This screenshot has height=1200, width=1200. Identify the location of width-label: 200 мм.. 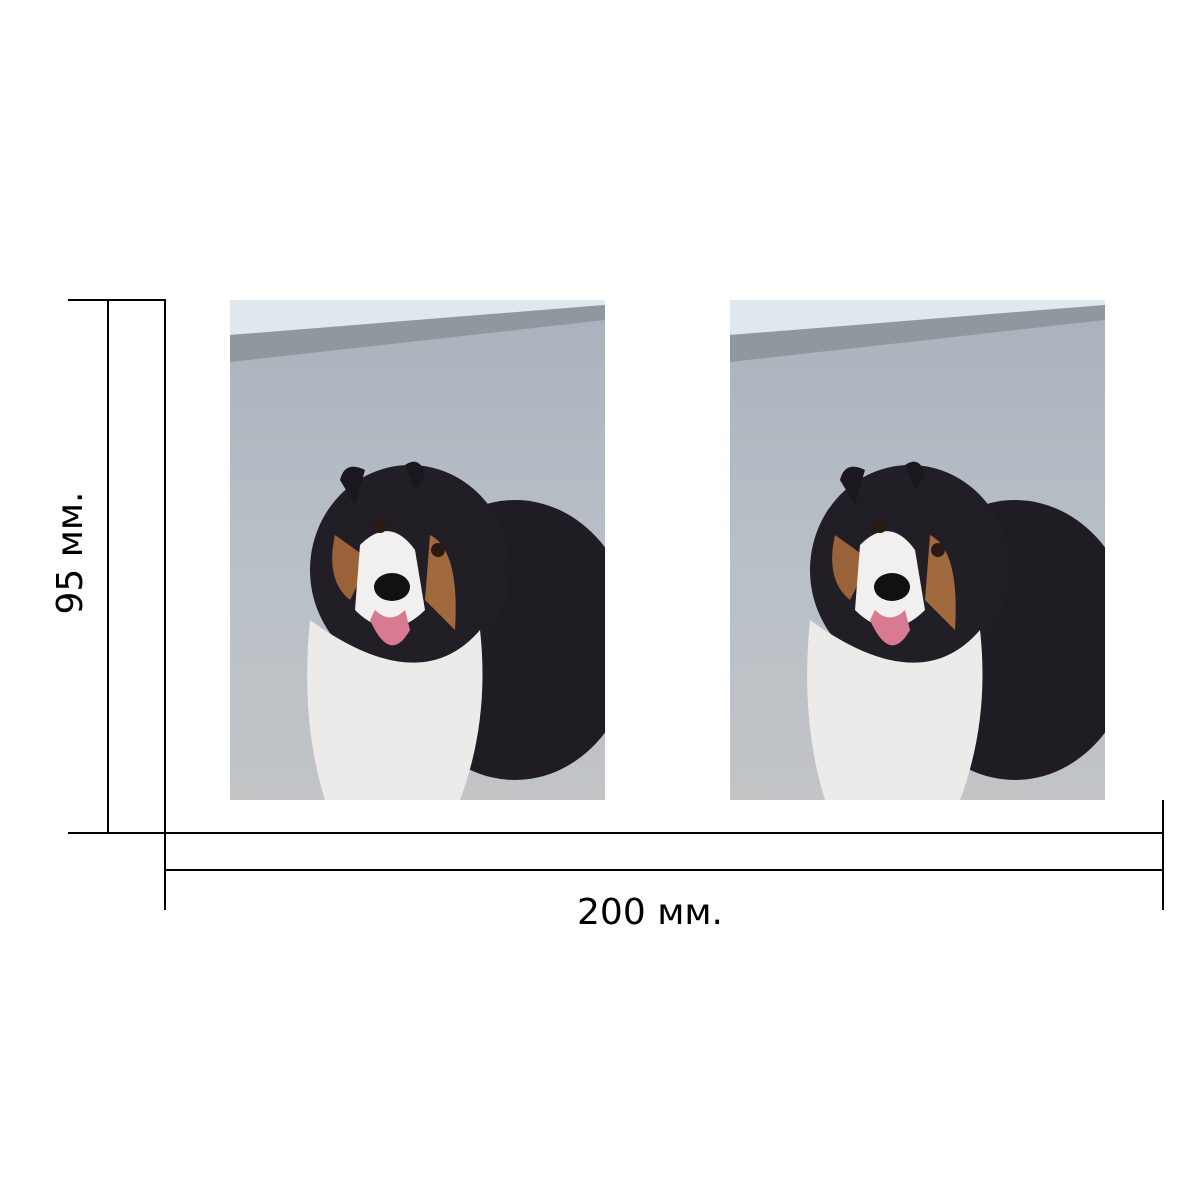
(650, 912).